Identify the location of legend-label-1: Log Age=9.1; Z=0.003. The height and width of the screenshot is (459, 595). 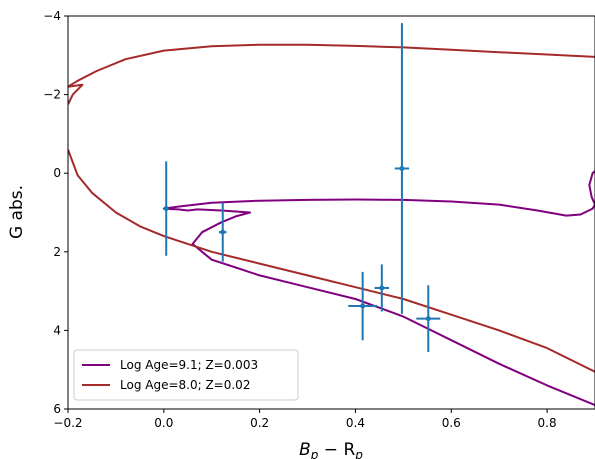
(189, 365).